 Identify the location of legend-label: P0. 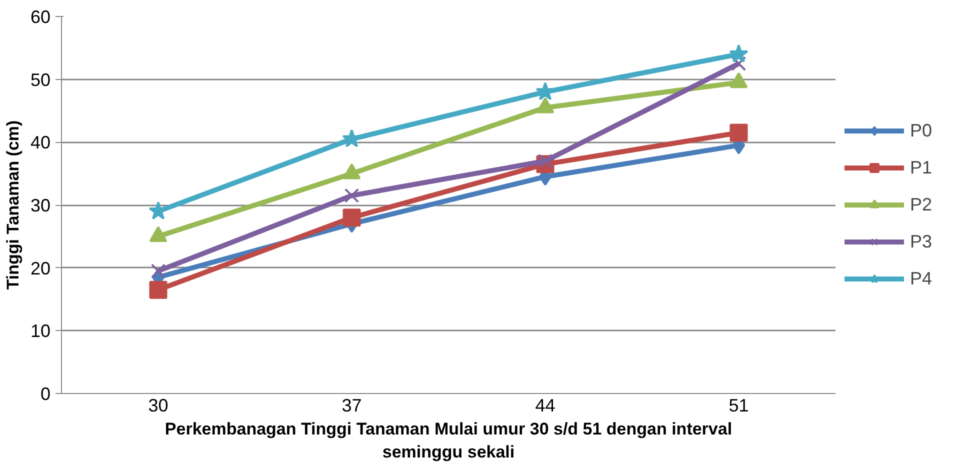
(921, 130).